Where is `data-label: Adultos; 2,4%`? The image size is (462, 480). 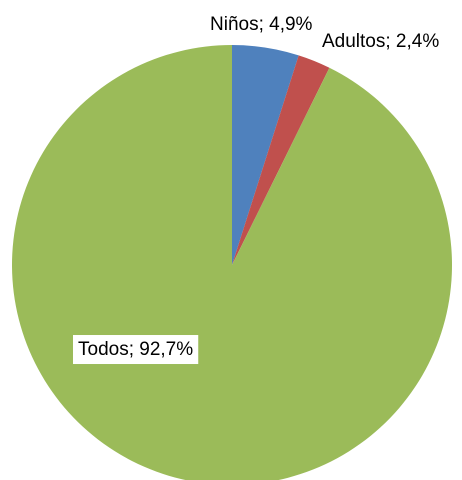
data-label: Adultos; 2,4% is located at coordinates (380, 41).